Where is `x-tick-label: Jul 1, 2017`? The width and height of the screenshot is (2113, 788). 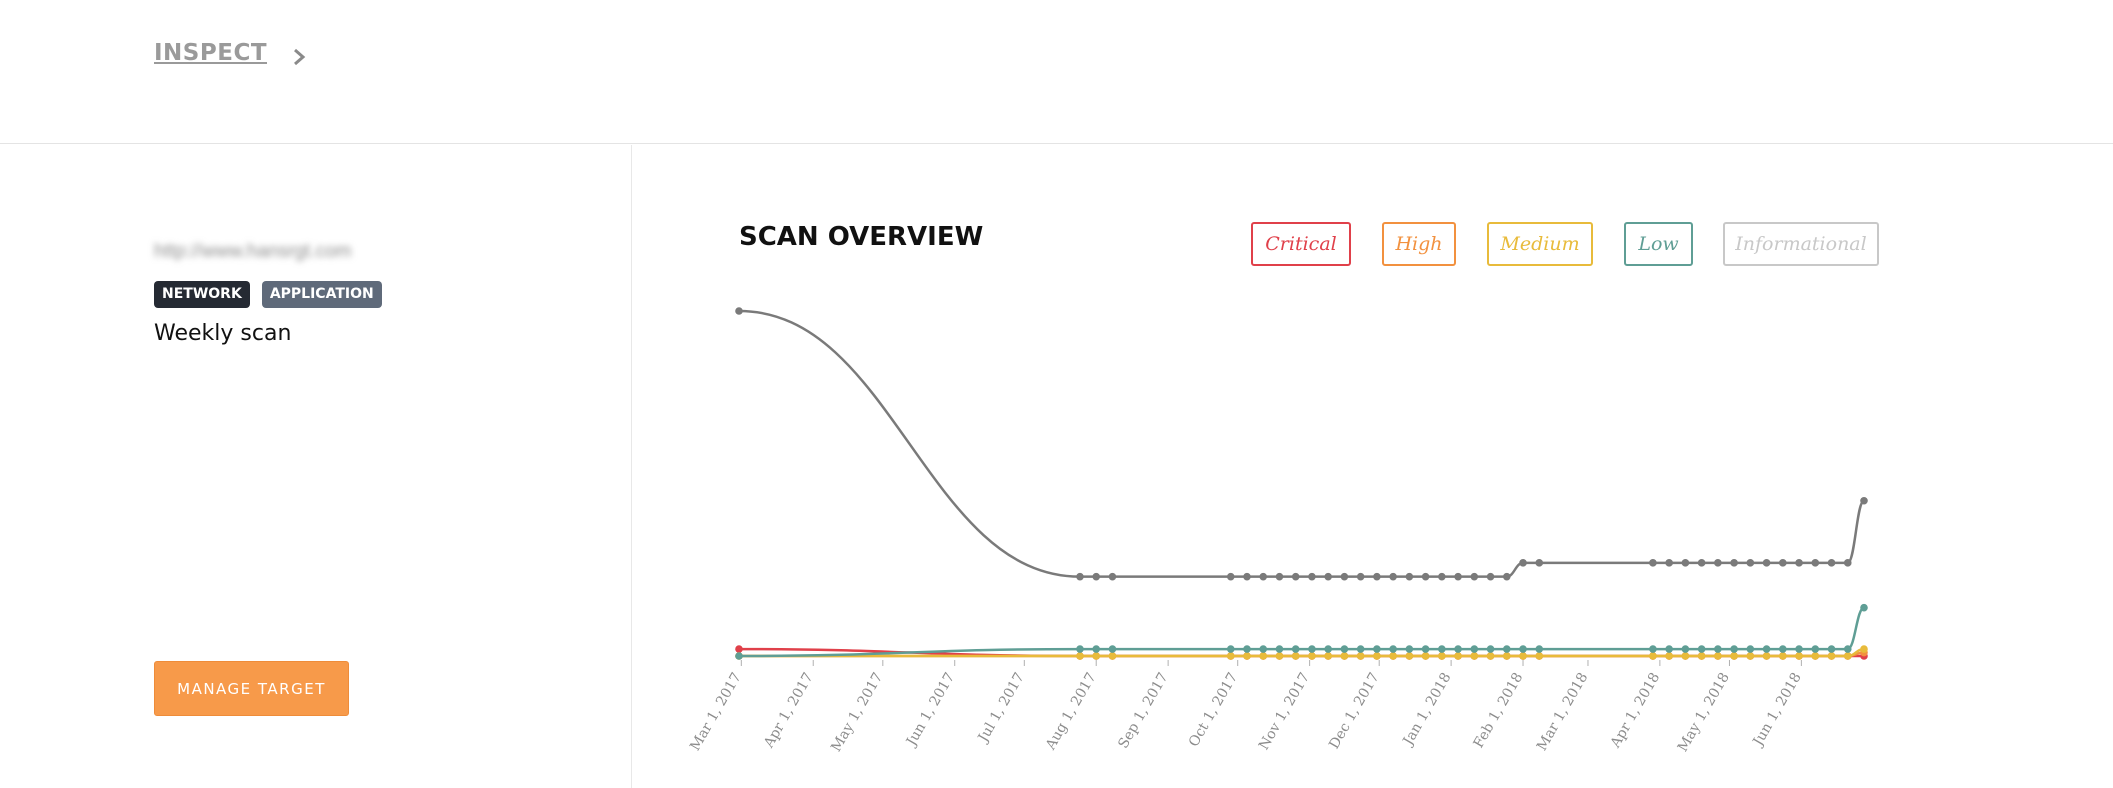 x-tick-label: Jul 1, 2017 is located at coordinates (1000, 708).